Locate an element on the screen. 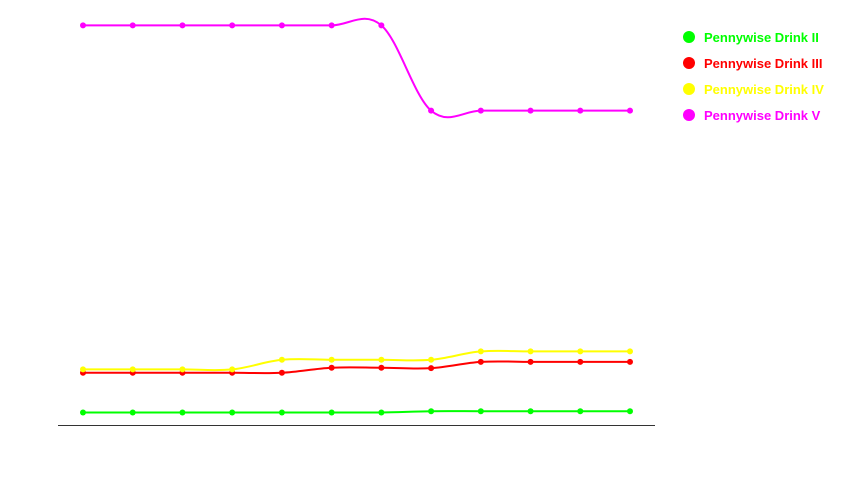 The image size is (858, 484). legend-item-series-2: Pennywise Drink III is located at coordinates (753, 63).